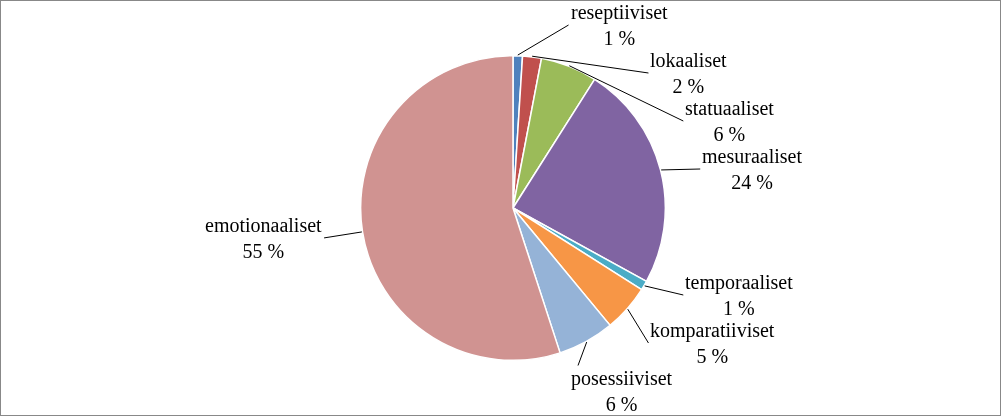 The height and width of the screenshot is (416, 1001). Describe the element at coordinates (688, 86) in the screenshot. I see `data-label: 2 %` at that location.